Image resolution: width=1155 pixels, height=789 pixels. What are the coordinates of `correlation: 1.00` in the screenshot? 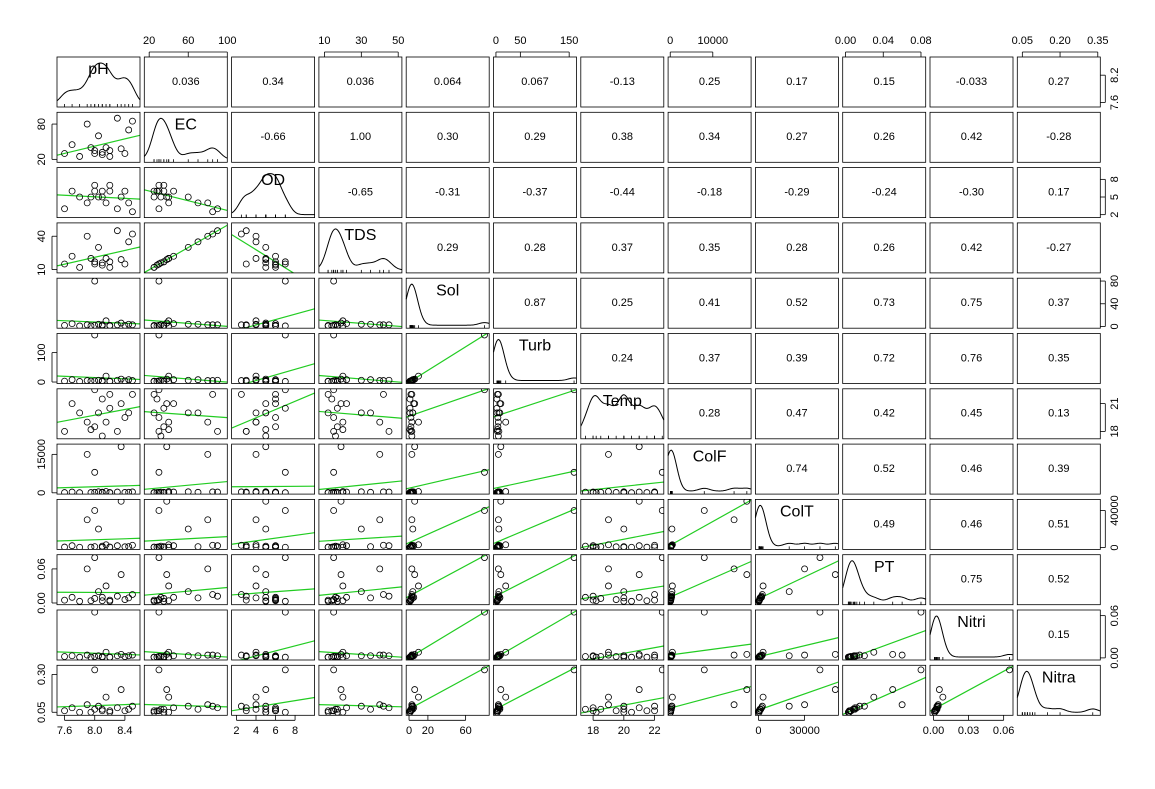 It's located at (360, 137).